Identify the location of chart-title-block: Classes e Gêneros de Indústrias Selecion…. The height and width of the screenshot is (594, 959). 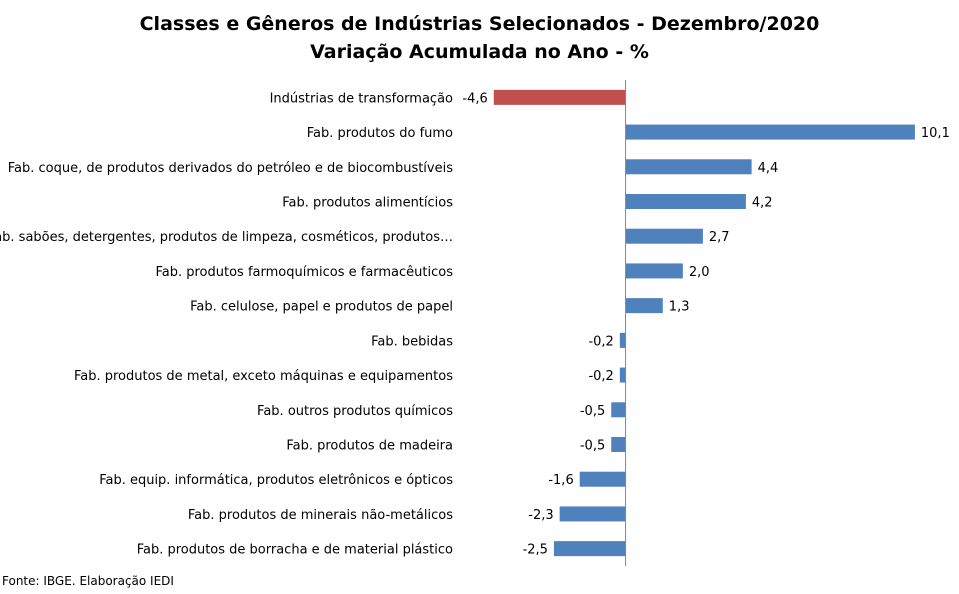
(479, 38).